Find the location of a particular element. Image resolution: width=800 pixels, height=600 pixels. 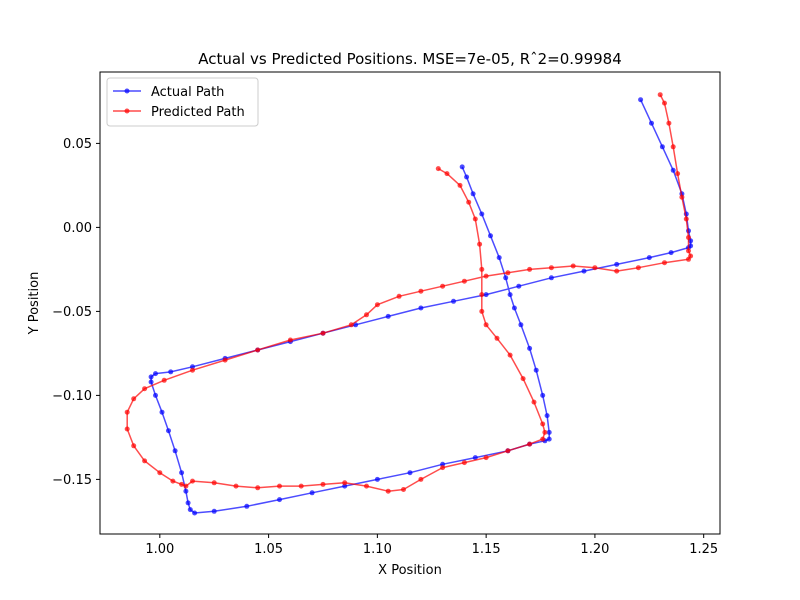

x-tick-label: 1.00 is located at coordinates (159, 549).